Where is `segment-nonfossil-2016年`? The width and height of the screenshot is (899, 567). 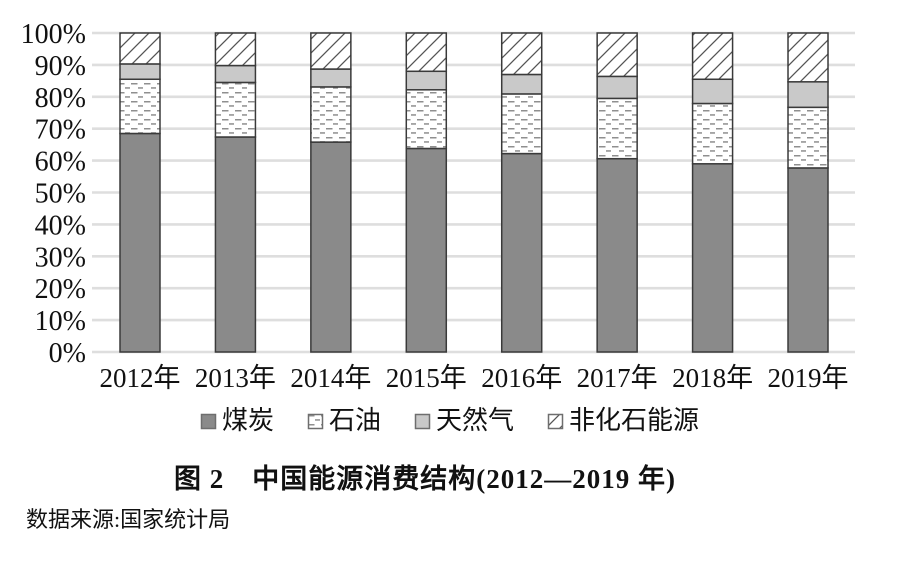 segment-nonfossil-2016年 is located at coordinates (521, 54).